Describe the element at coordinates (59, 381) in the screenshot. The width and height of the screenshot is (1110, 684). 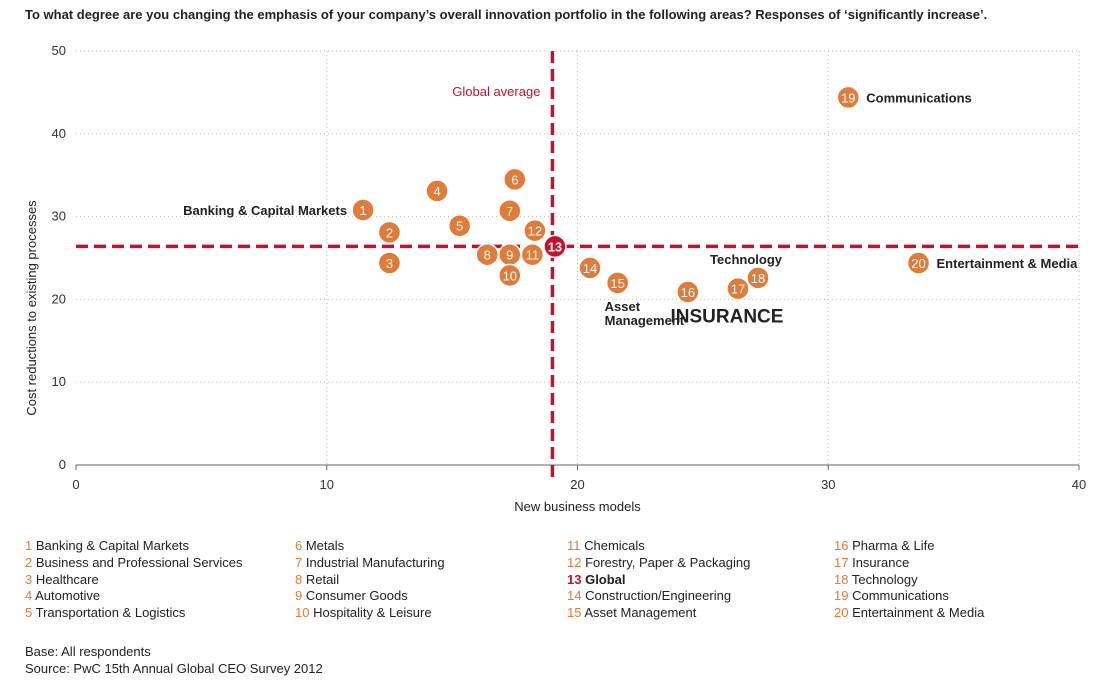
I see `y-tick-label: 10` at that location.